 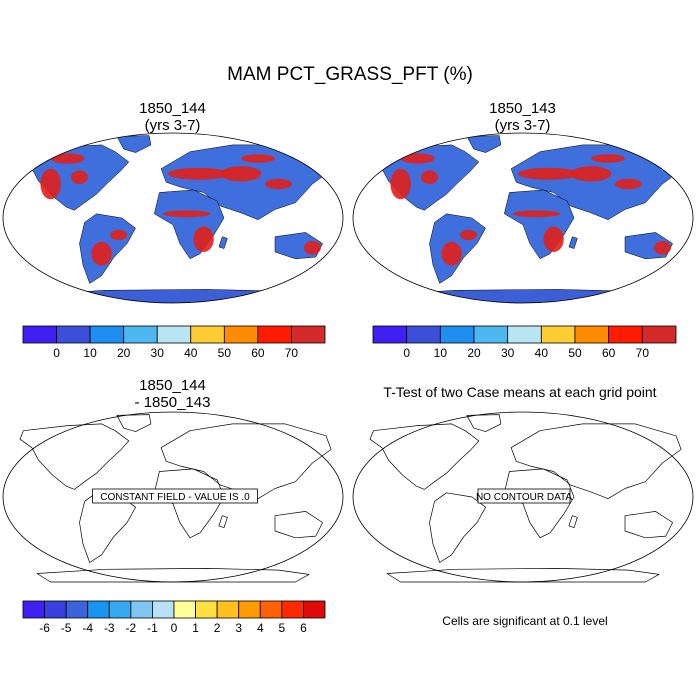 What do you see at coordinates (172, 385) in the screenshot?
I see `panel-title-bottom-left-line1: 1850_144` at bounding box center [172, 385].